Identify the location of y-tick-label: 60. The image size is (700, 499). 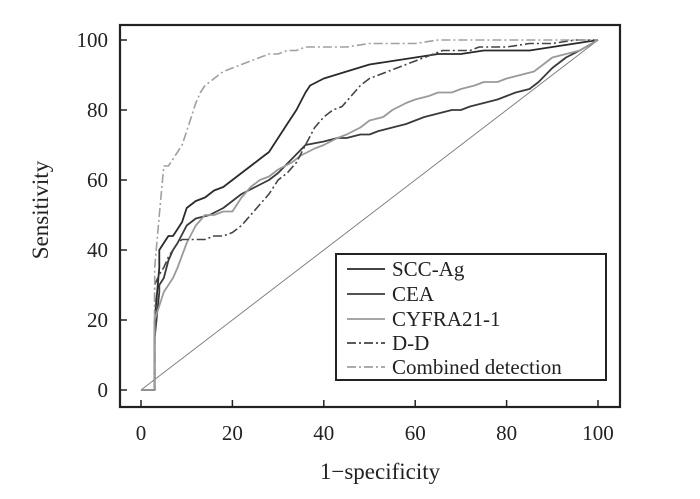
(97, 180).